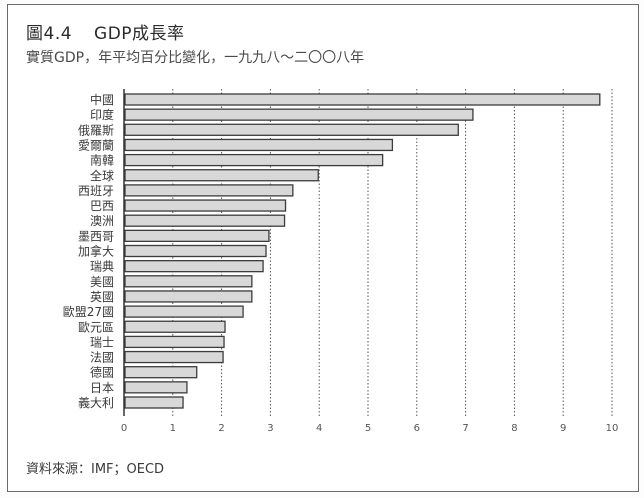 Image resolution: width=644 pixels, height=498 pixels. I want to click on category-label: 瑞典, so click(102, 267).